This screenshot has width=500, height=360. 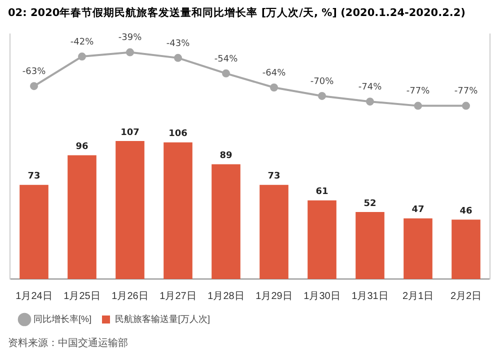 I want to click on data-label: -54%, so click(x=226, y=59).